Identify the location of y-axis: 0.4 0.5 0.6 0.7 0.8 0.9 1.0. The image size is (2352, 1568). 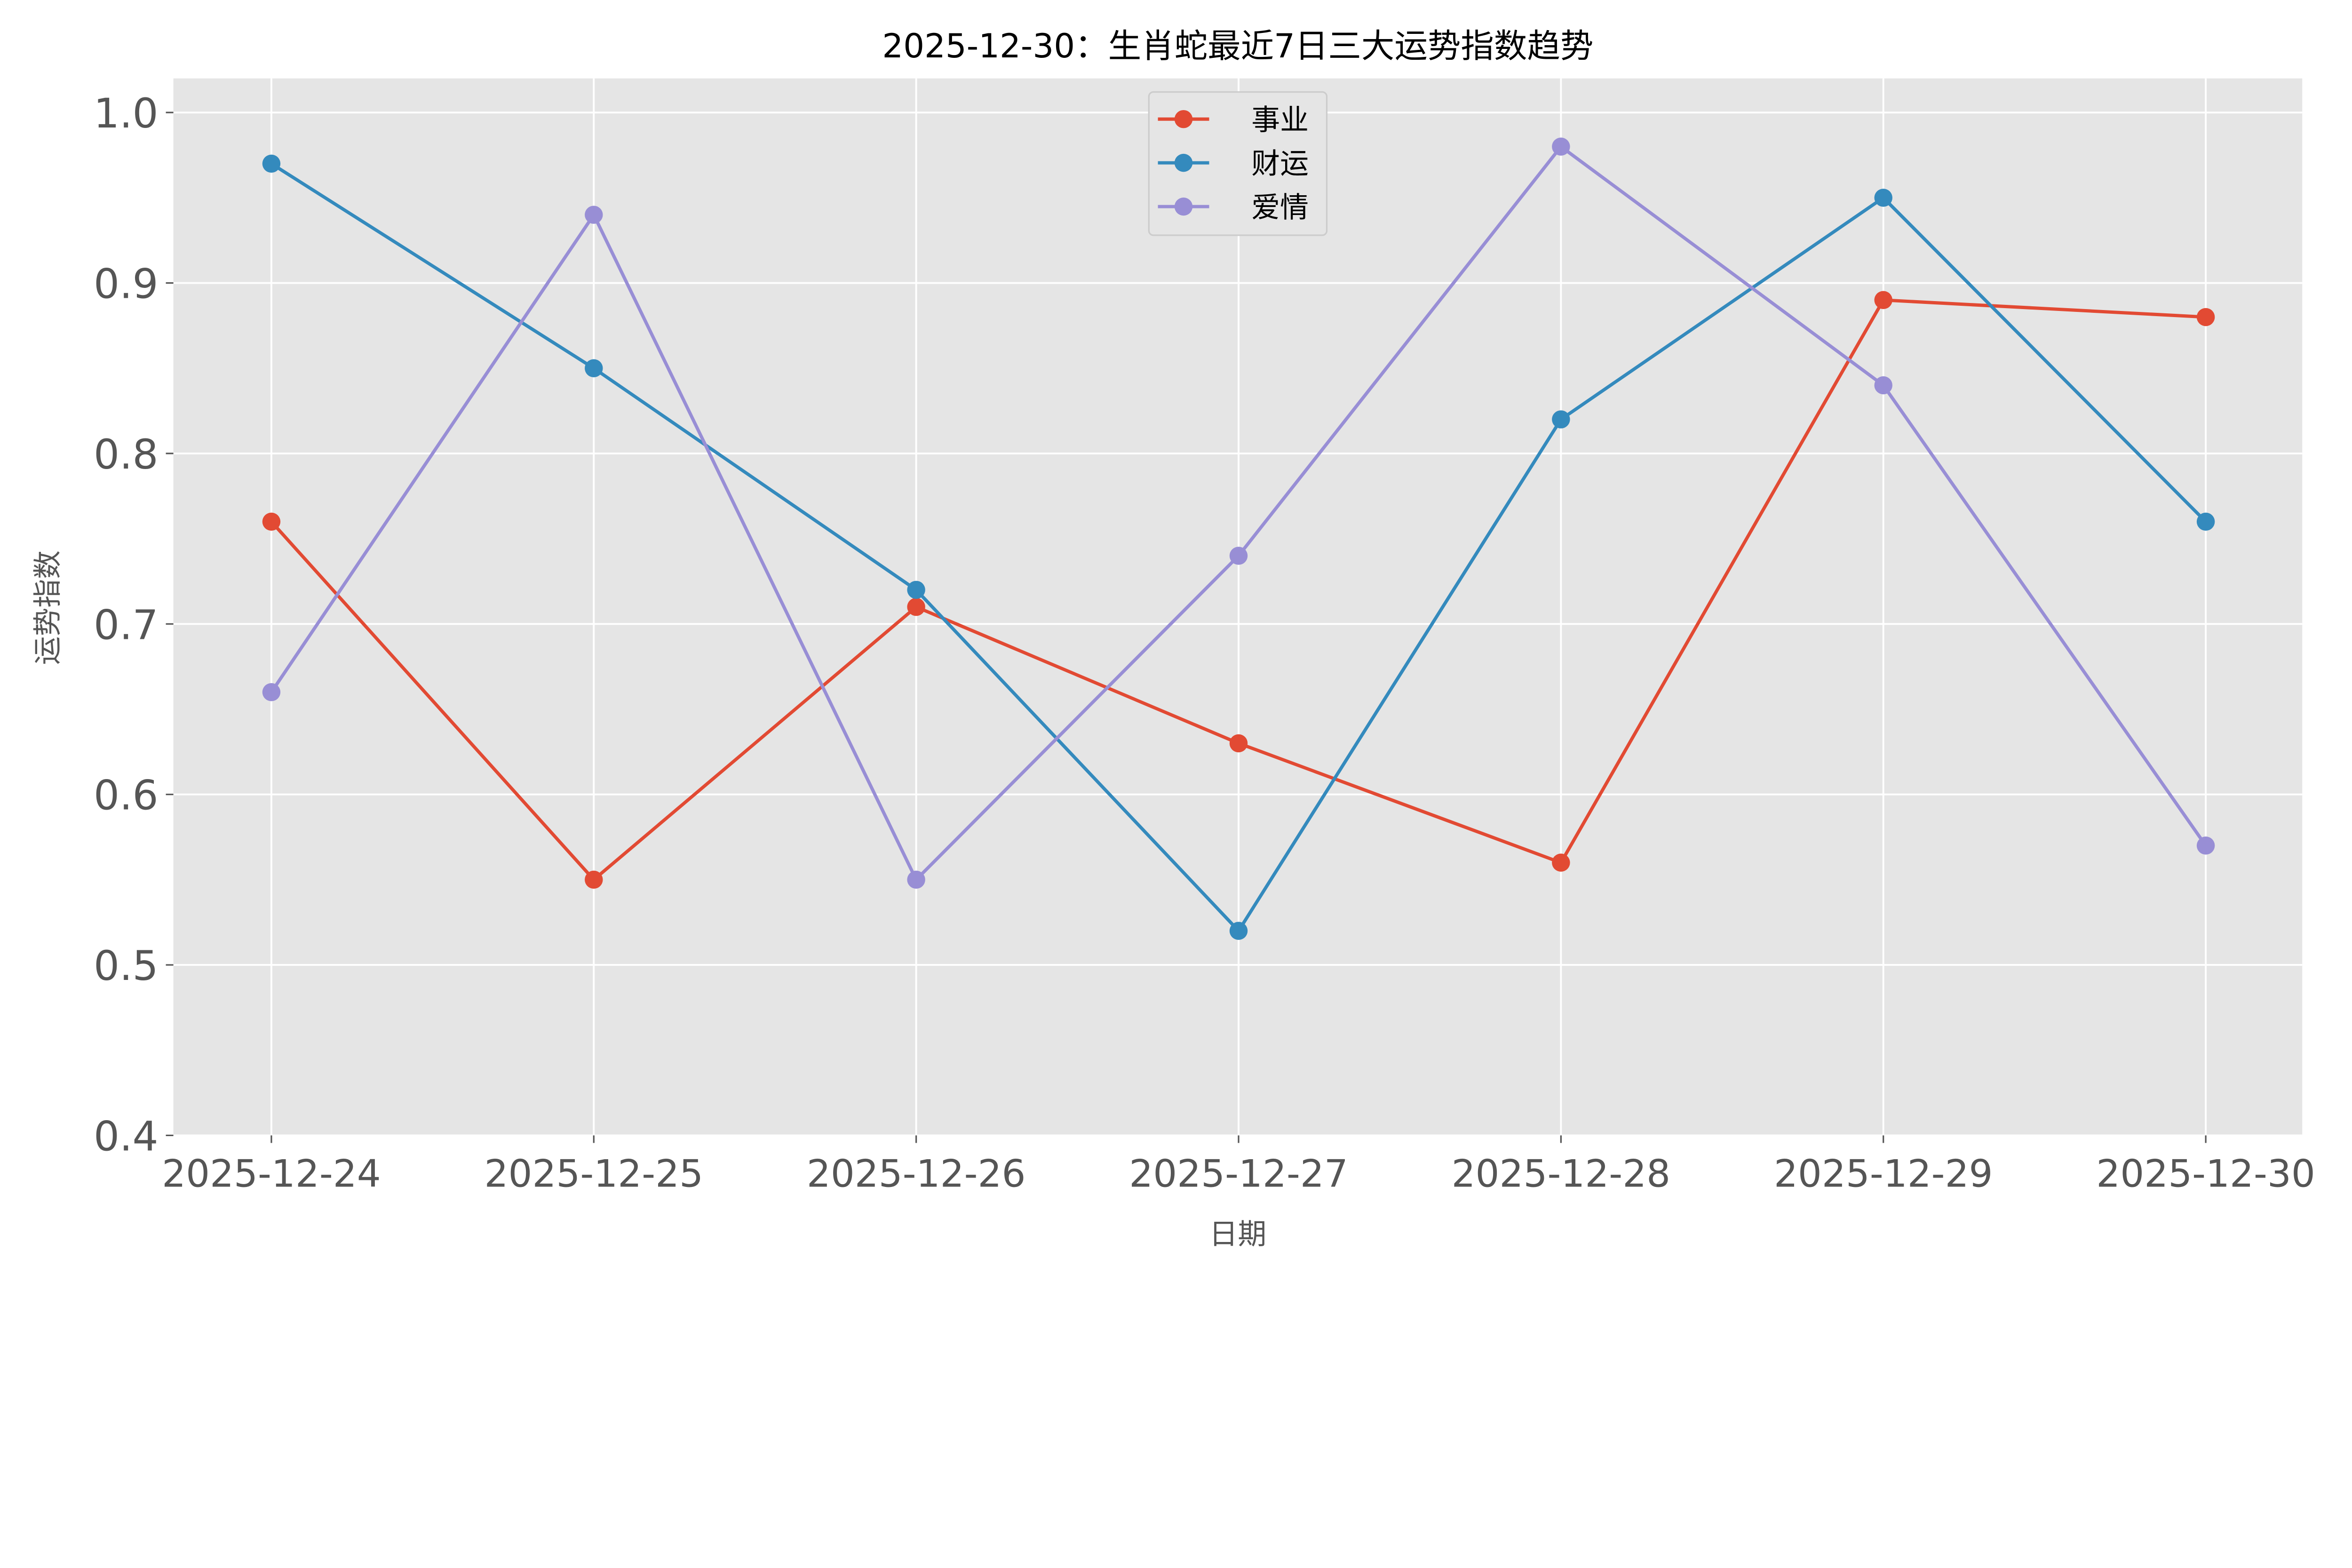
(134, 625).